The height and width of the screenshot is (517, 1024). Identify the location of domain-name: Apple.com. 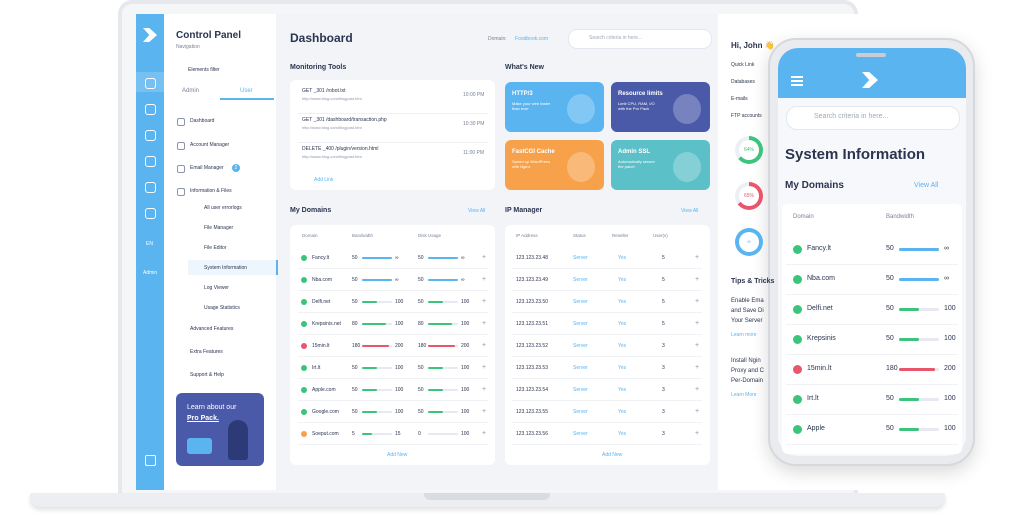
(324, 390).